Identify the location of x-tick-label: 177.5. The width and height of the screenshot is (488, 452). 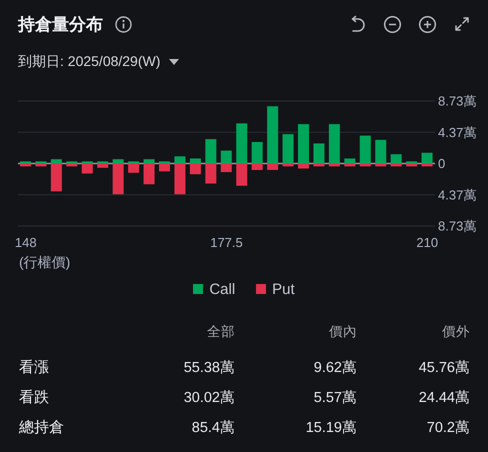
(226, 242).